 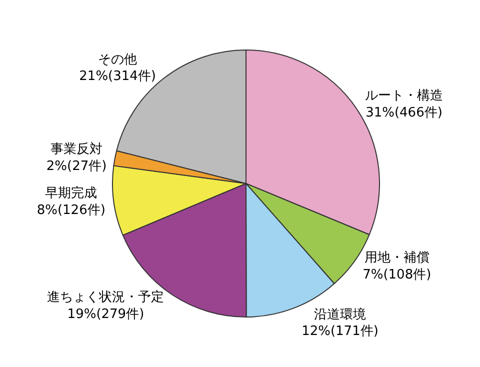 What do you see at coordinates (340, 332) in the screenshot?
I see `data-label: 12%(171件)` at bounding box center [340, 332].